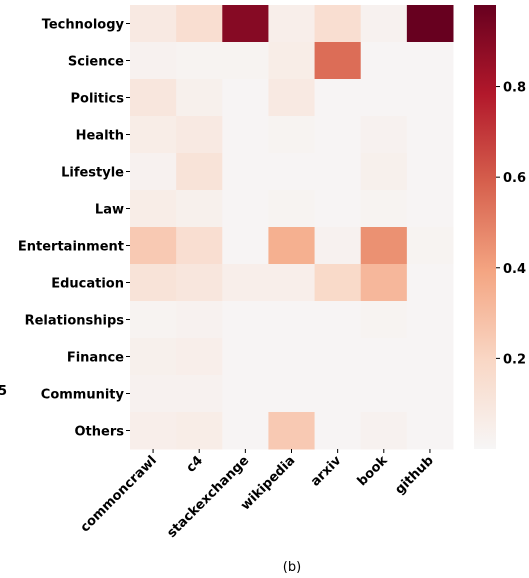  I want to click on column-label: c4, so click(195, 464).